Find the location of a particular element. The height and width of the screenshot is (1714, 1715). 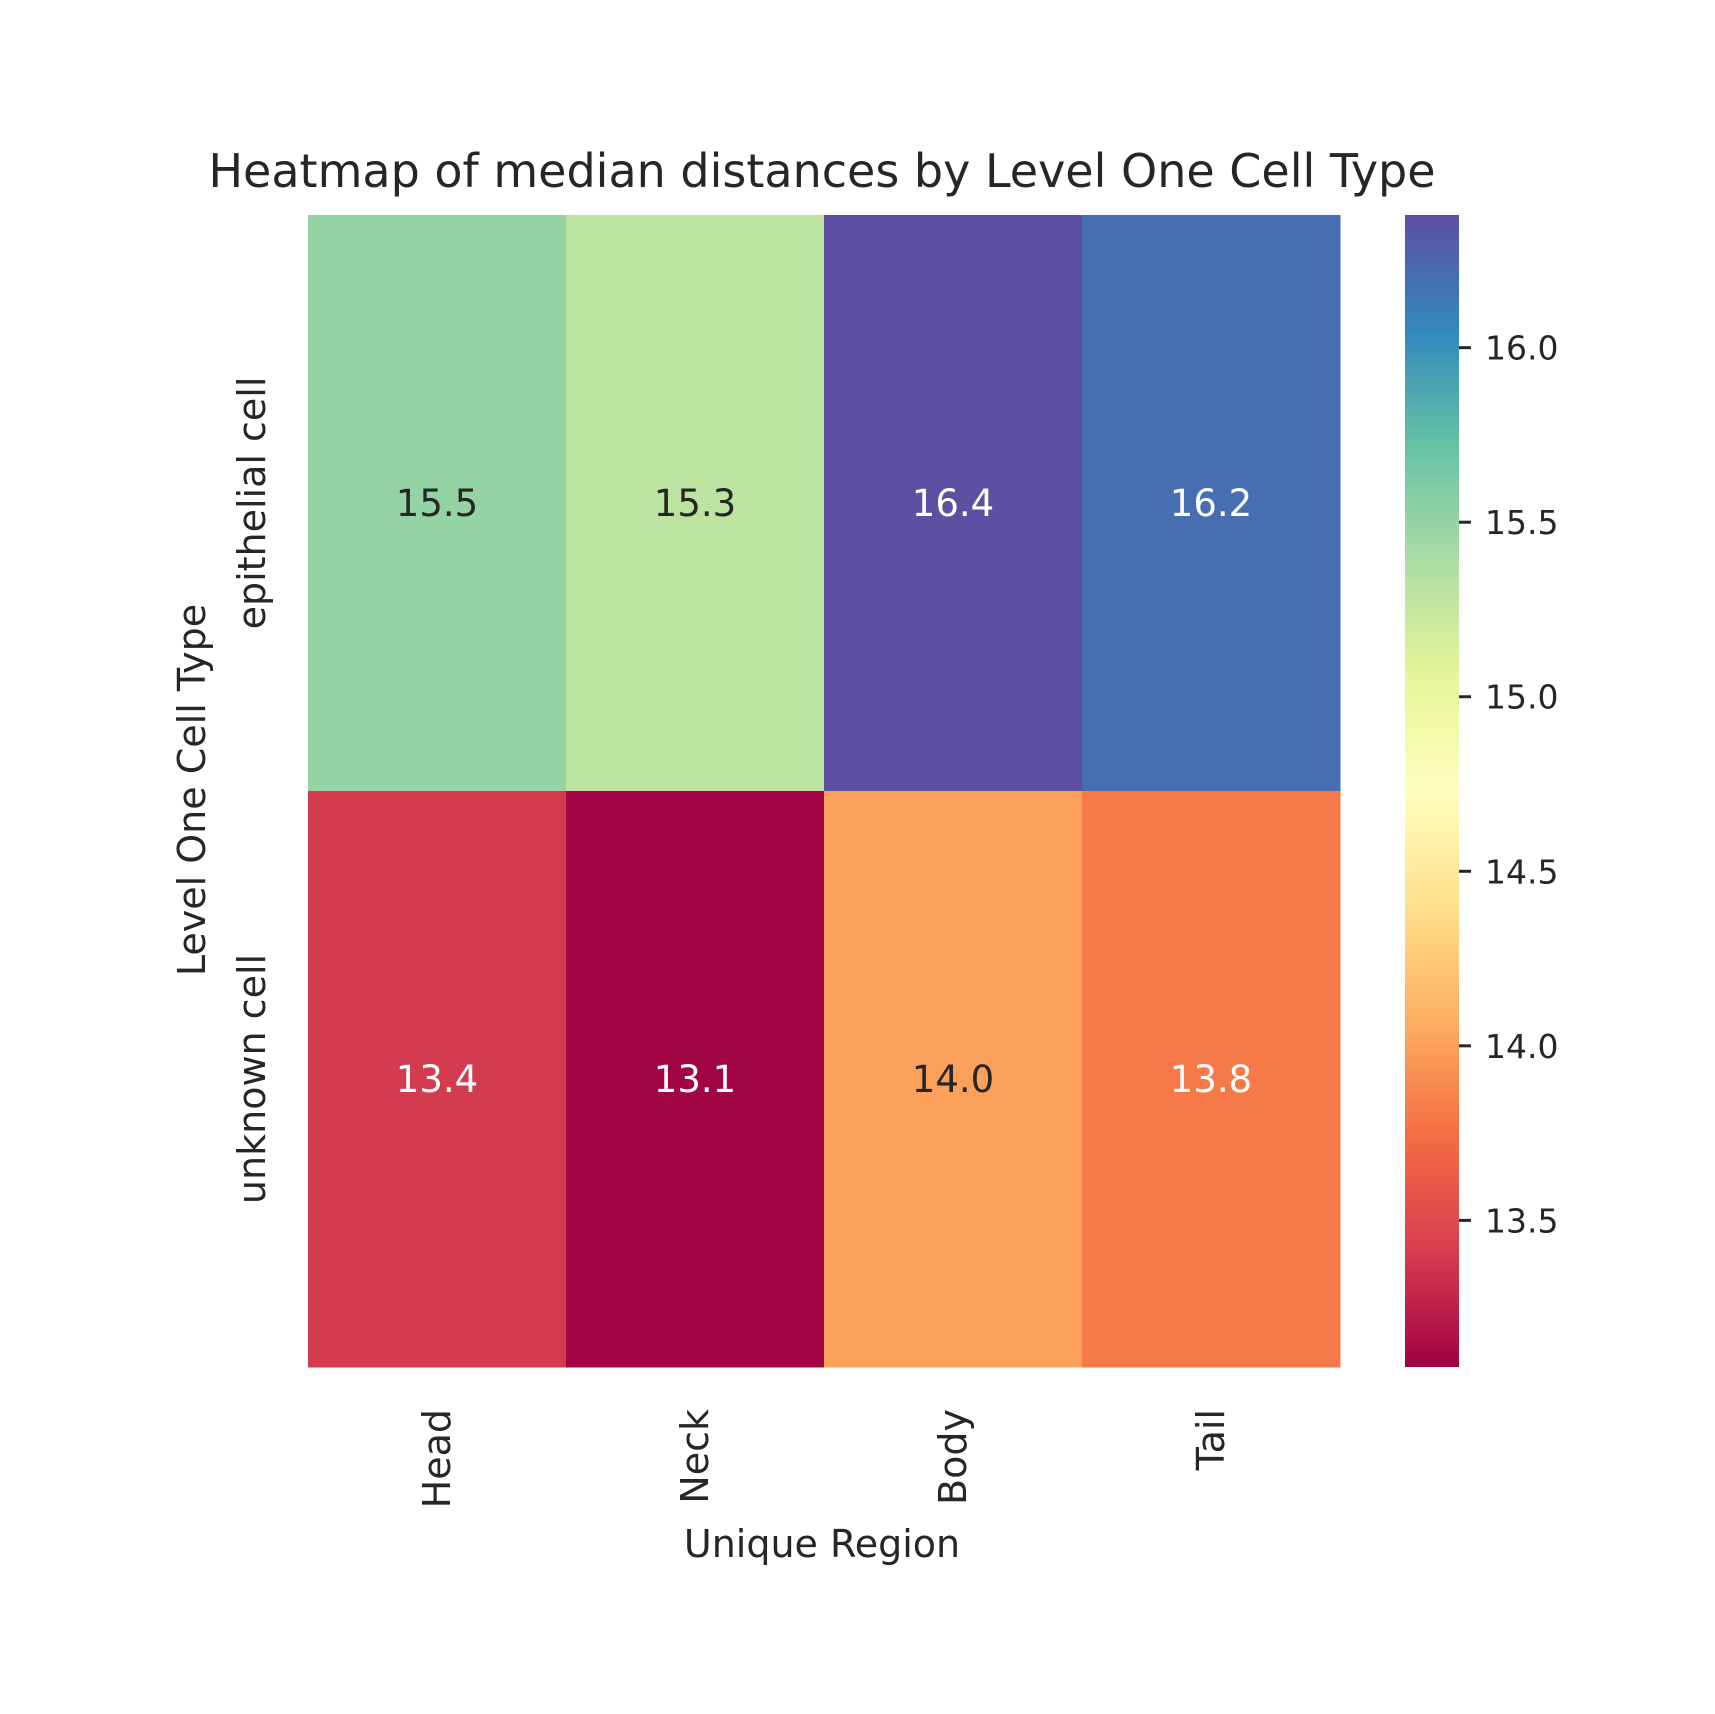

colorbar-tick-label: 14.0 is located at coordinates (1521, 1046).